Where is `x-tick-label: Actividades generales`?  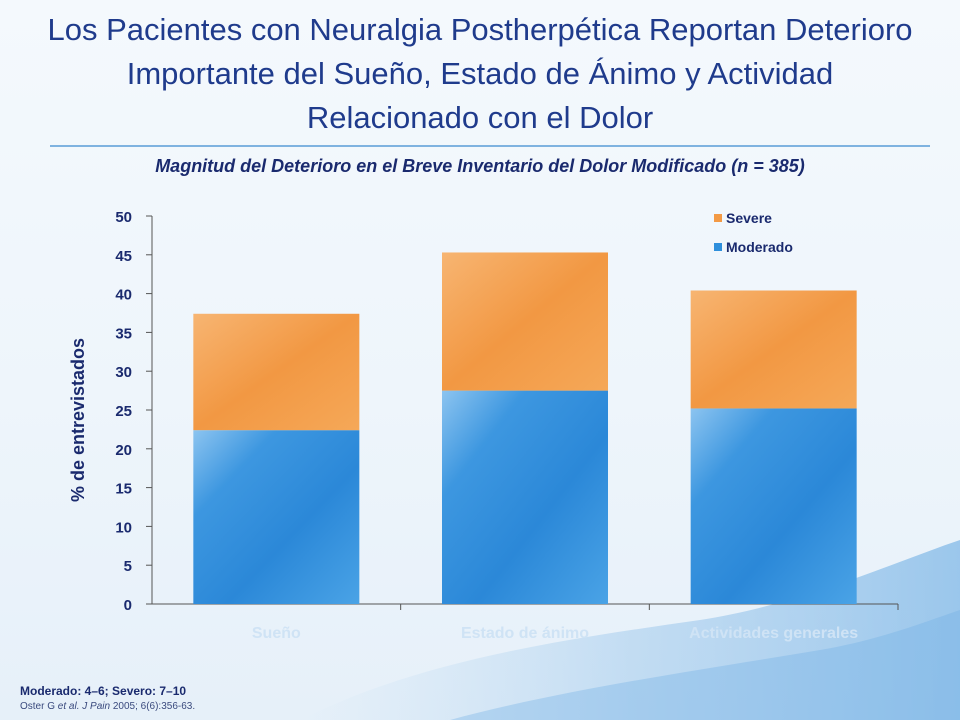
x-tick-label: Actividades generales is located at coordinates (773, 633).